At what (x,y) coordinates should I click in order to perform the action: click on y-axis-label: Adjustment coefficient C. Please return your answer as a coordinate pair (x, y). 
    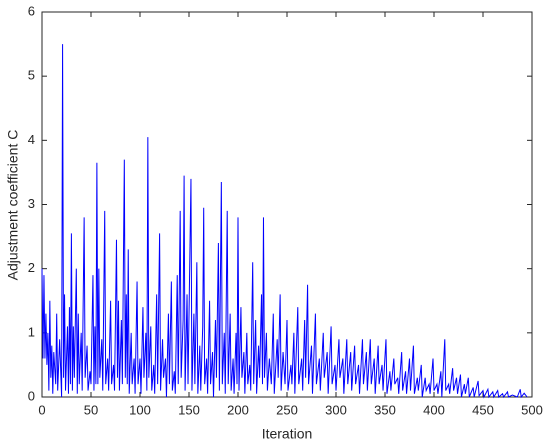
    Looking at the image, I should click on (13, 205).